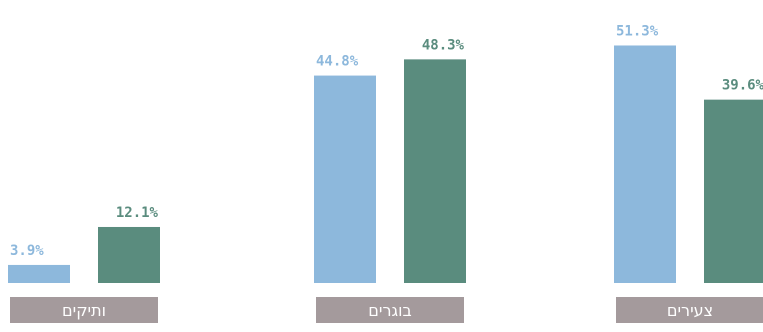 Image resolution: width=763 pixels, height=332 pixels. What do you see at coordinates (137, 213) in the screenshot?
I see `value-label-0-1: 12.1%` at bounding box center [137, 213].